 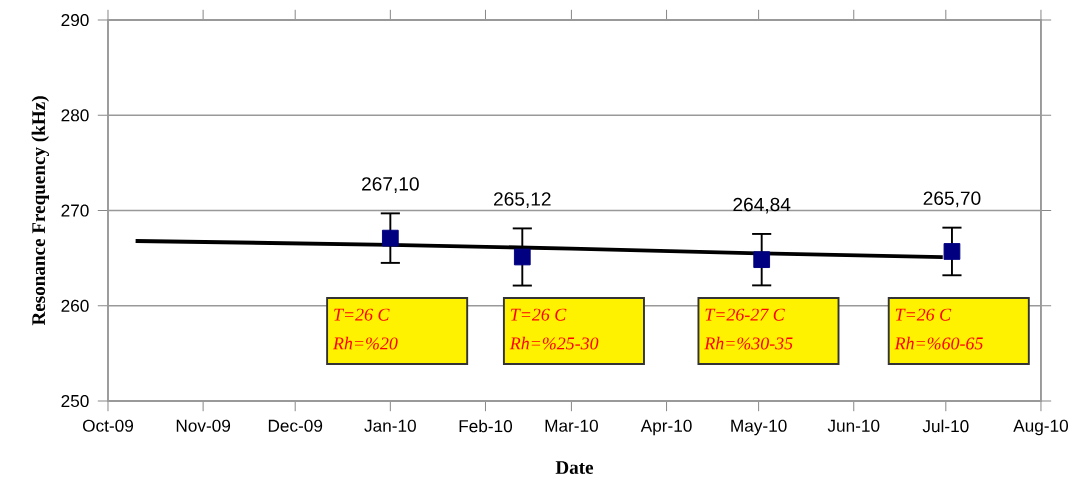 What do you see at coordinates (486, 426) in the screenshot?
I see `x-tick-label: Feb-10` at bounding box center [486, 426].